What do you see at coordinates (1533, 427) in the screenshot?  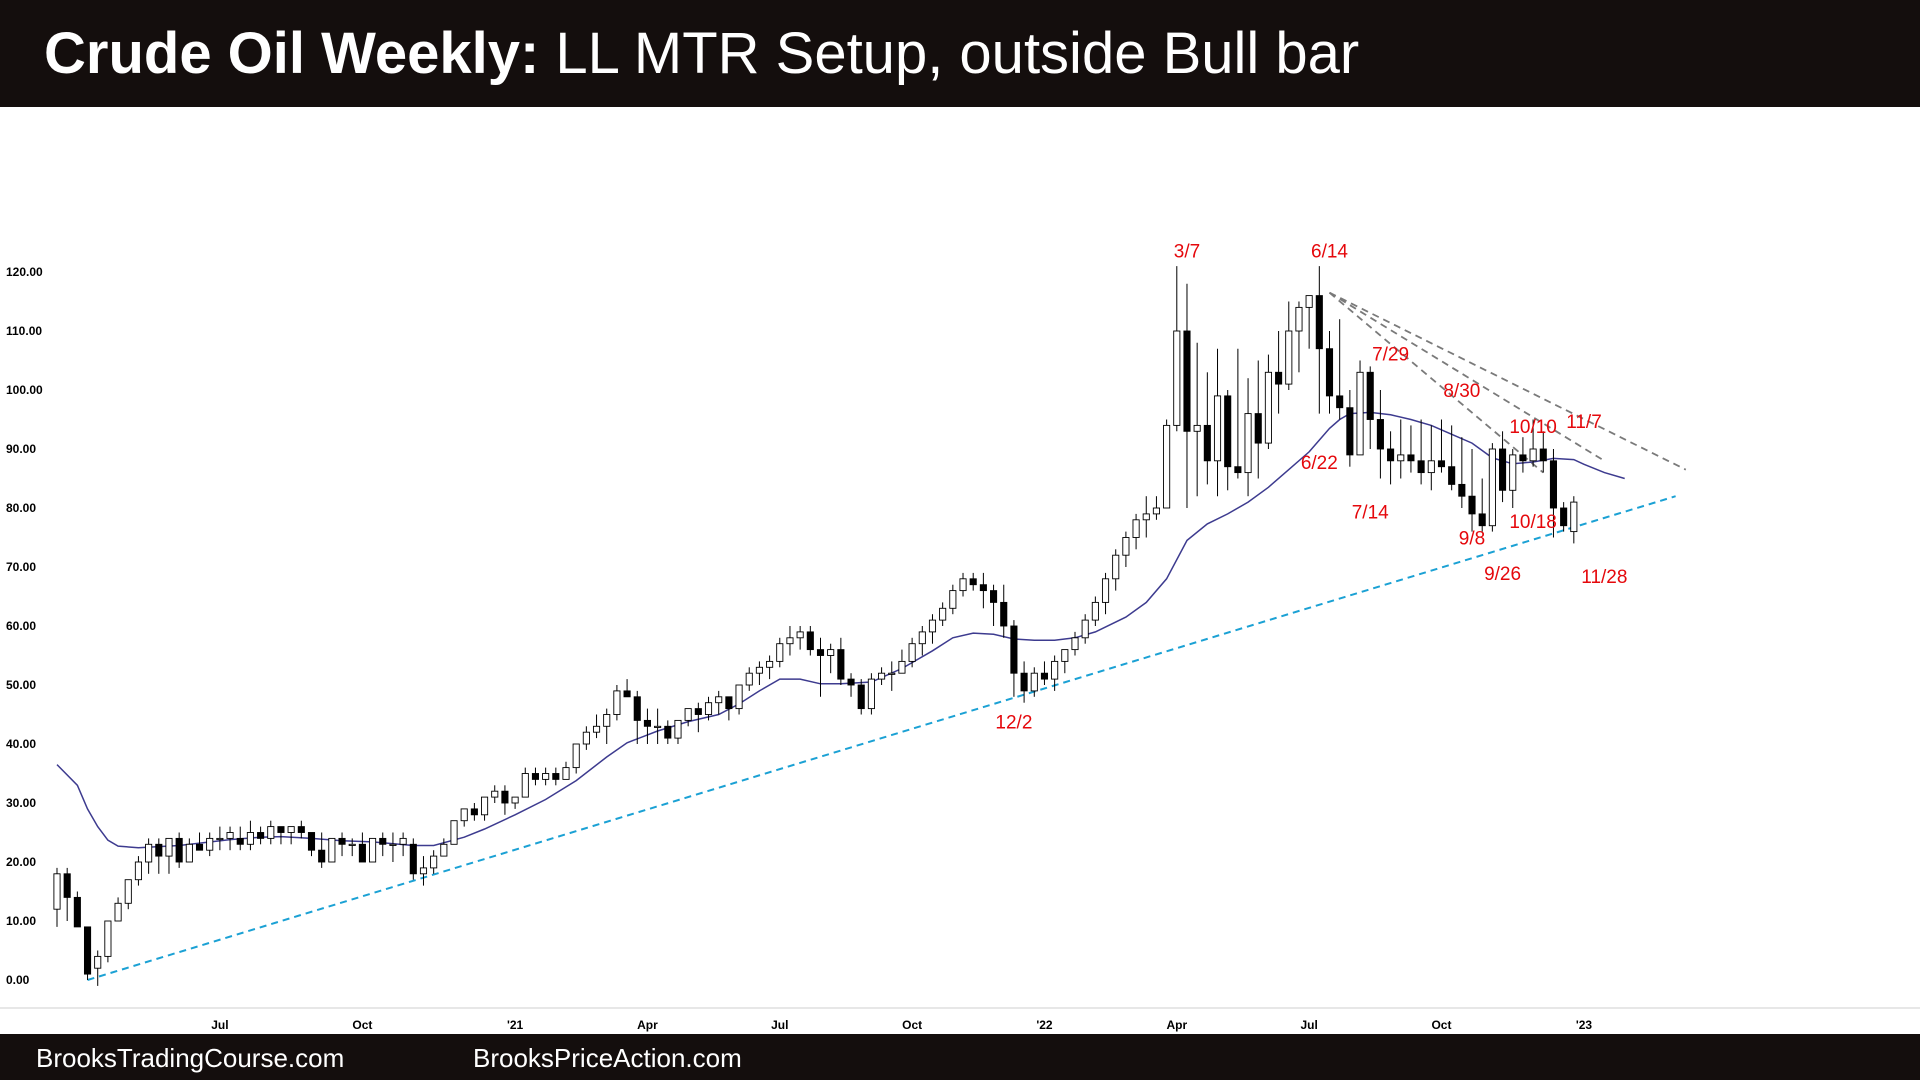 I see `date-annotation: 10/10` at bounding box center [1533, 427].